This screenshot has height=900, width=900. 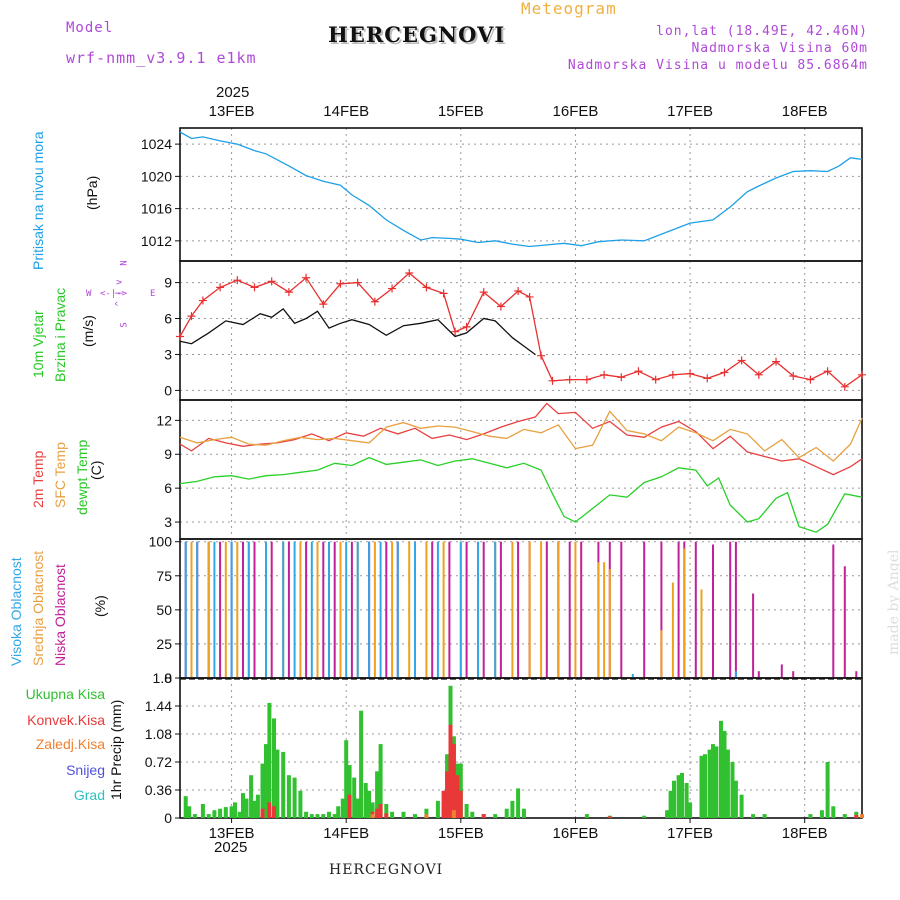 I want to click on compass-rose-icon: W <-|-> E N ^ | v S, so click(x=121, y=293).